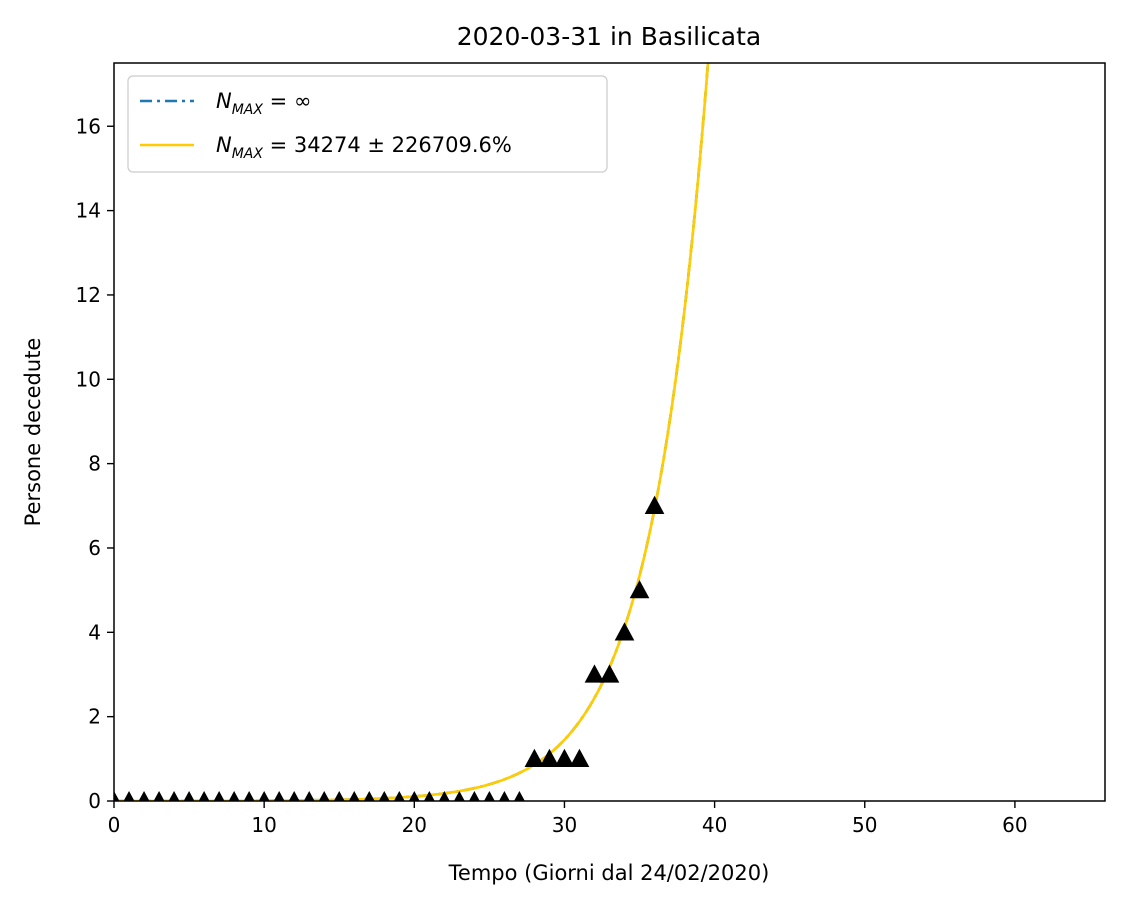 This screenshot has height=908, width=1125. I want to click on y-tick-label: 16, so click(88, 126).